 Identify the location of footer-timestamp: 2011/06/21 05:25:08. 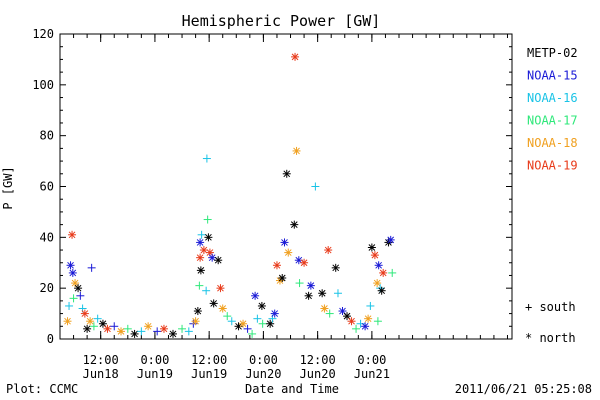
(523, 389).